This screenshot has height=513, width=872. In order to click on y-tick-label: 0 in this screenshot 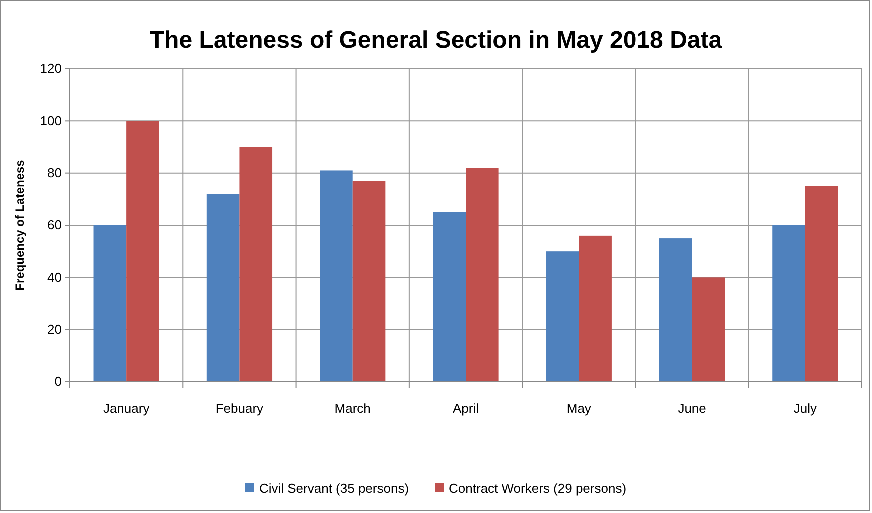, I will do `click(58, 382)`.